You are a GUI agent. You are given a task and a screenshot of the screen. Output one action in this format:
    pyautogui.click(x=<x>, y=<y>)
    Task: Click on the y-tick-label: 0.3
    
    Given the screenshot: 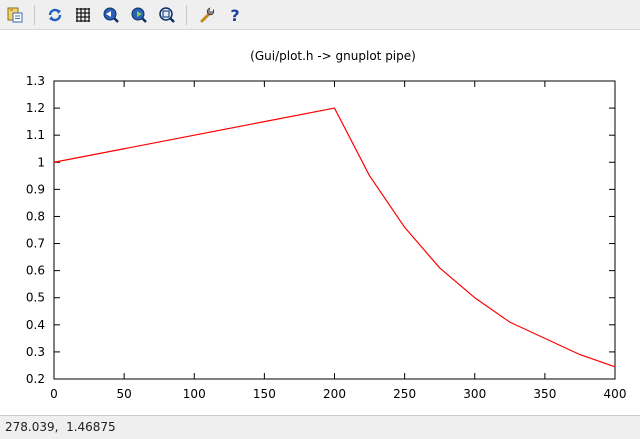 What is the action you would take?
    pyautogui.click(x=35, y=352)
    